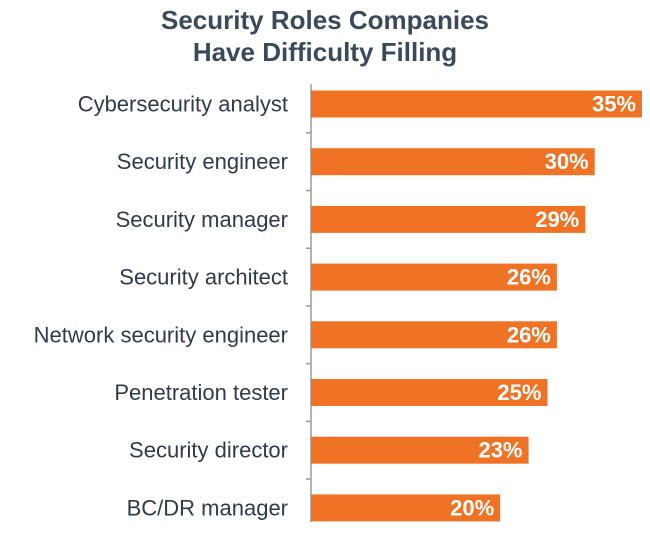  Describe the element at coordinates (519, 392) in the screenshot. I see `bar-value-label: 25%` at that location.